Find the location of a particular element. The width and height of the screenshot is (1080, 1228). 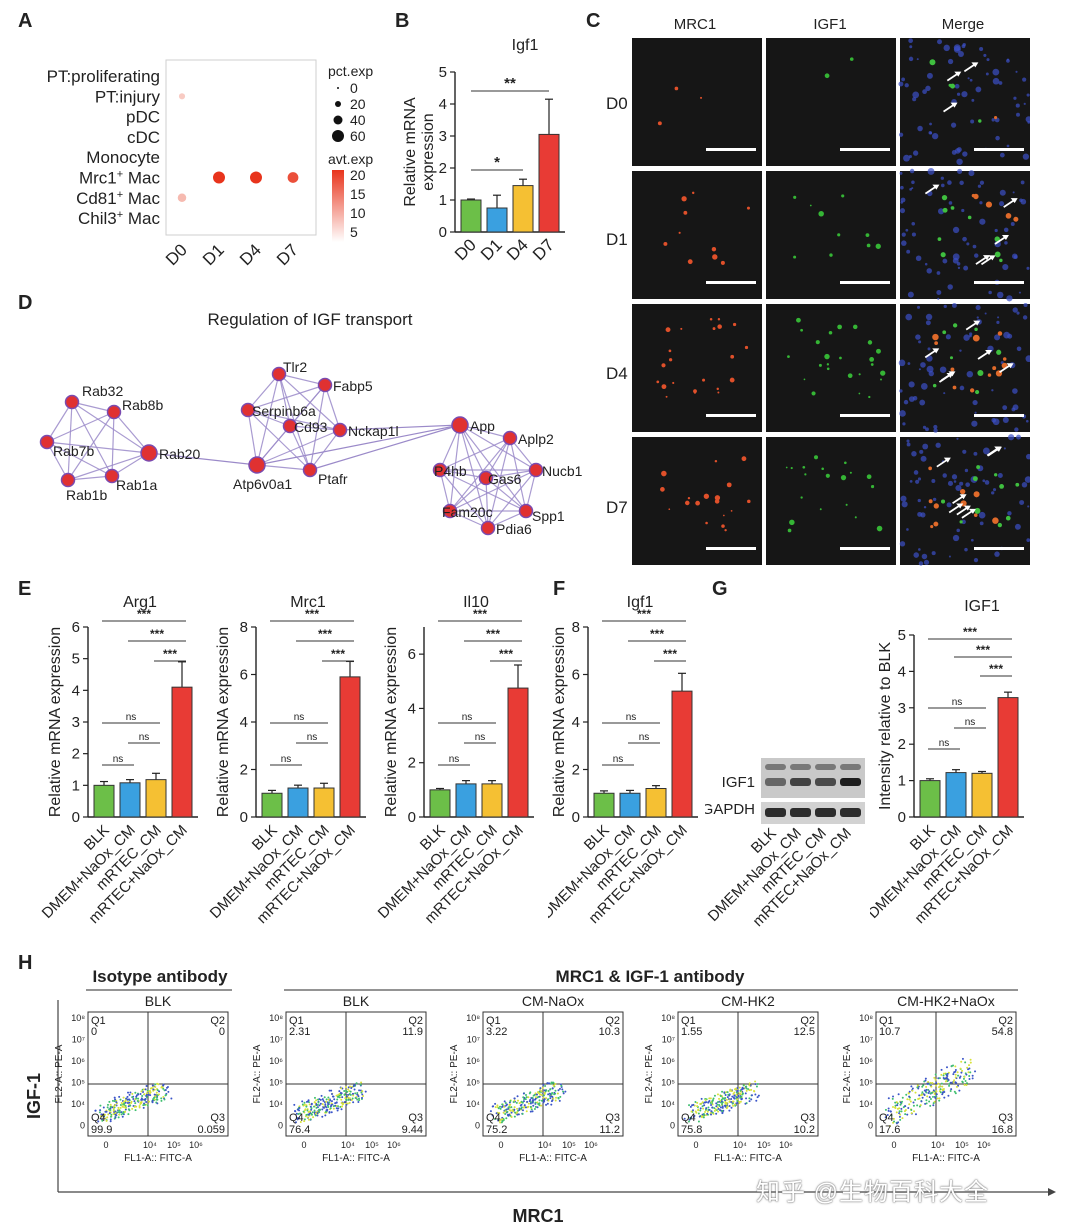

node-label-tlr2: Tlr2 is located at coordinates (295, 367).